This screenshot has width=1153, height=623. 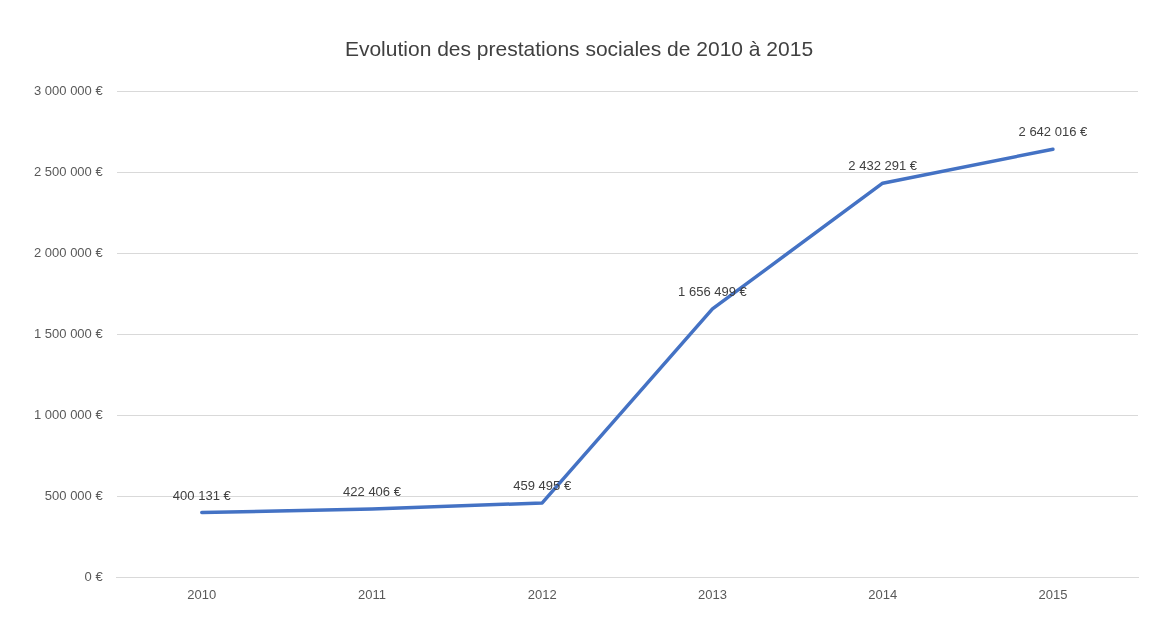 I want to click on y-tick-label: 3 000 000 €, so click(x=68, y=90).